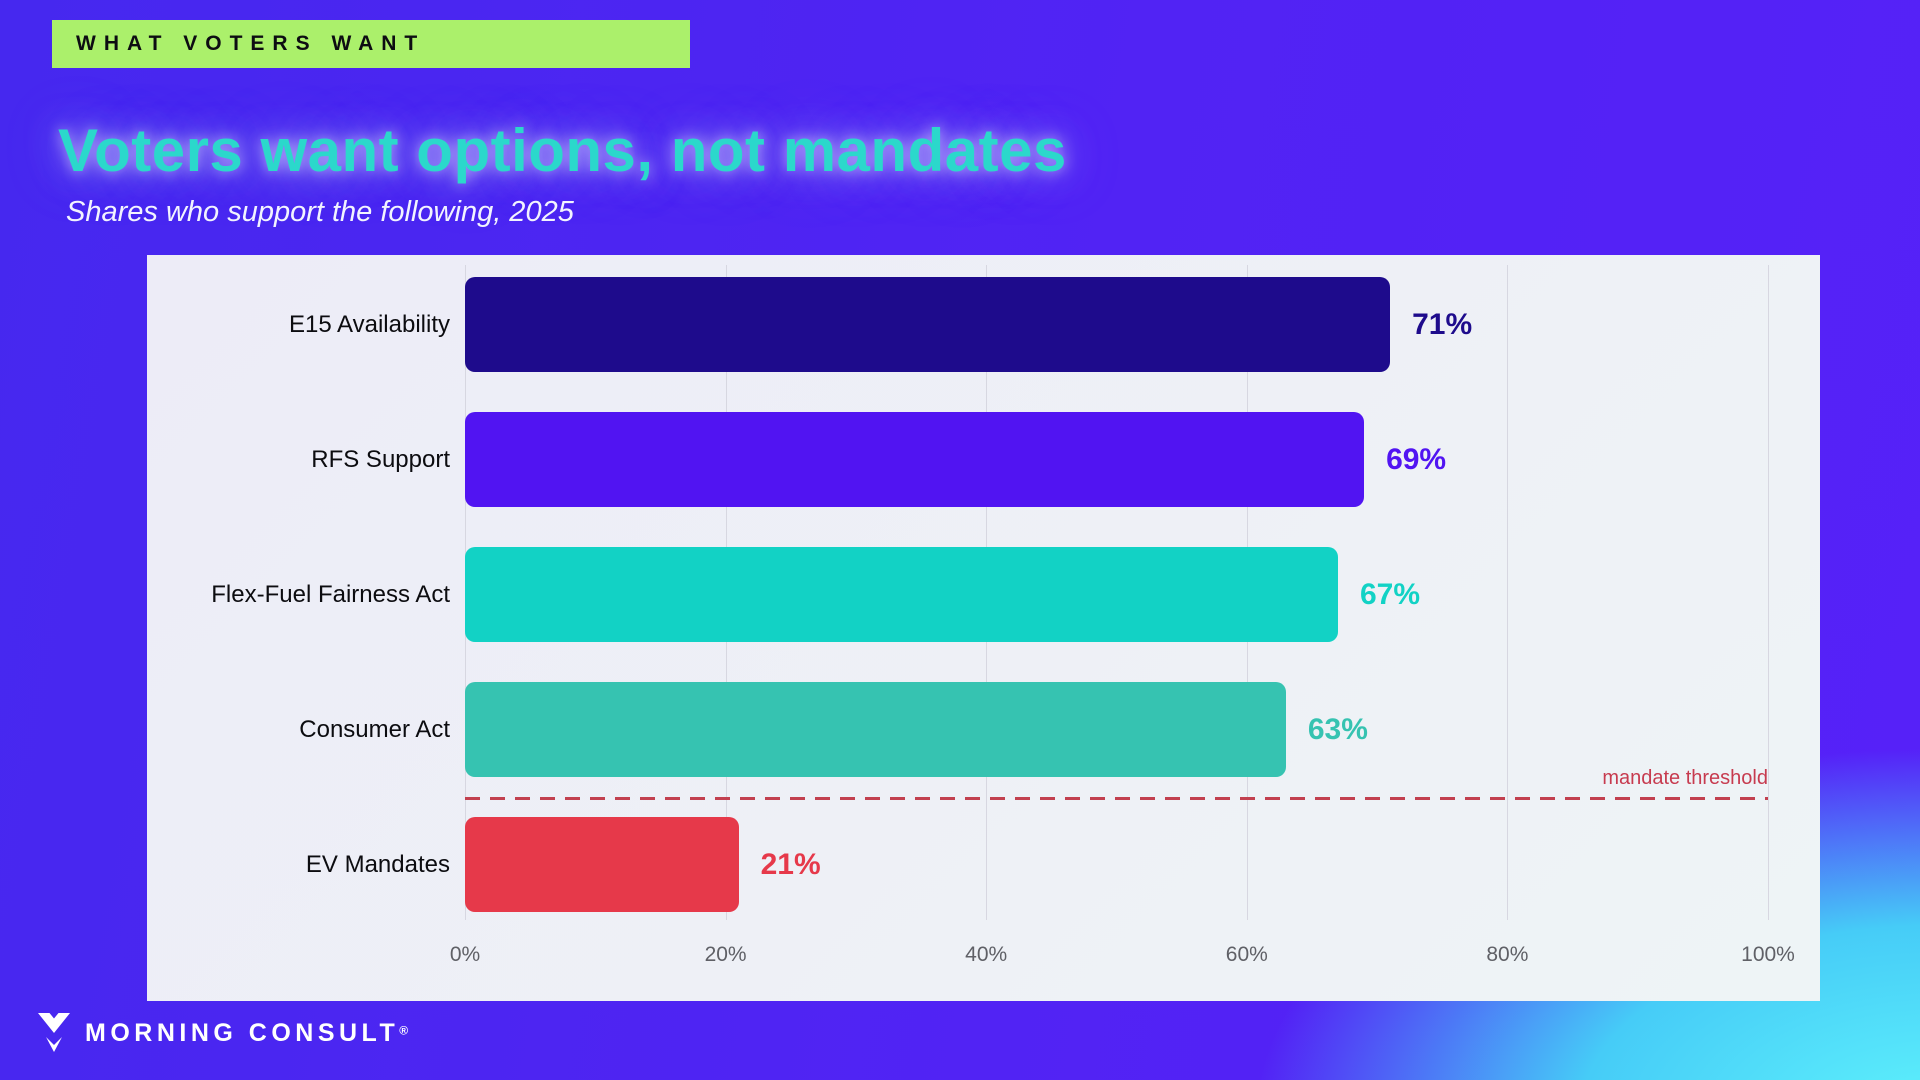 This screenshot has width=1920, height=1080. Describe the element at coordinates (928, 324) in the screenshot. I see `bar-e15-availability` at that location.